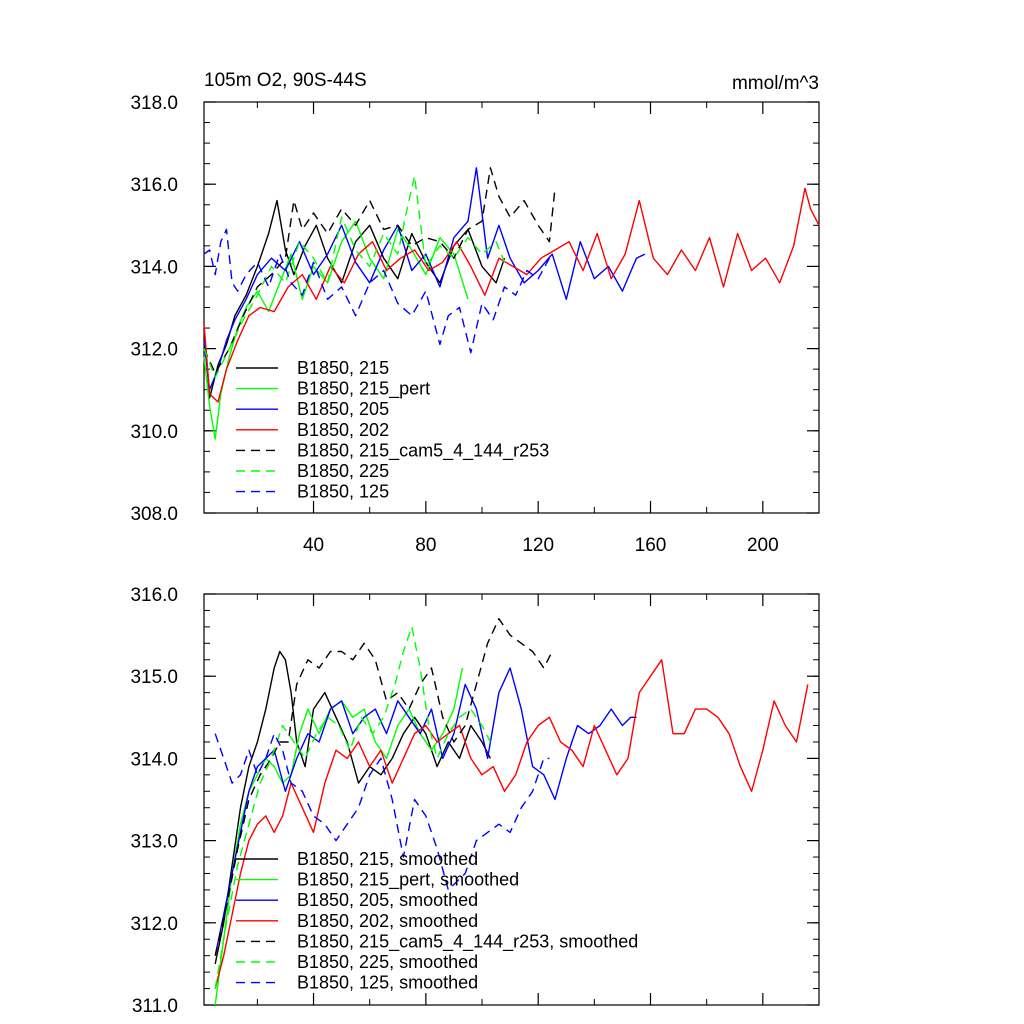 This screenshot has width=1024, height=1024. I want to click on series-line-b1850-215-cam5-4-144-r253, so click(379, 270).